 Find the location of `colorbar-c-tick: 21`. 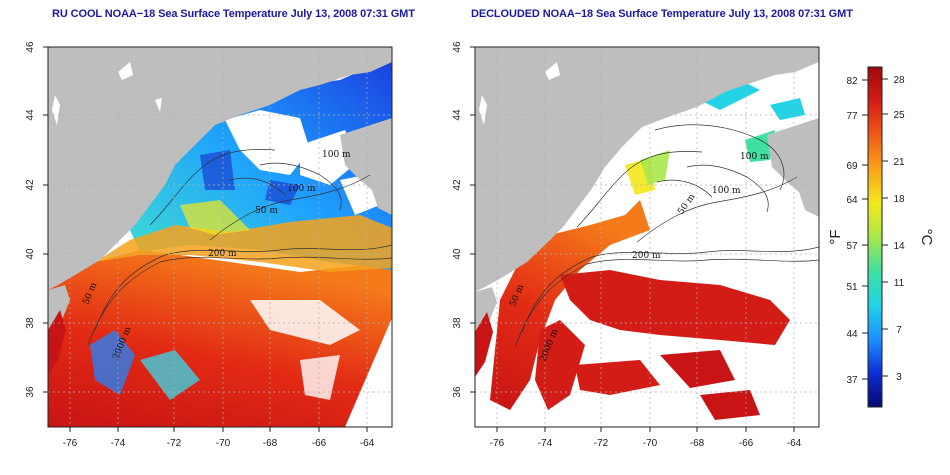

colorbar-c-tick: 21 is located at coordinates (899, 162).